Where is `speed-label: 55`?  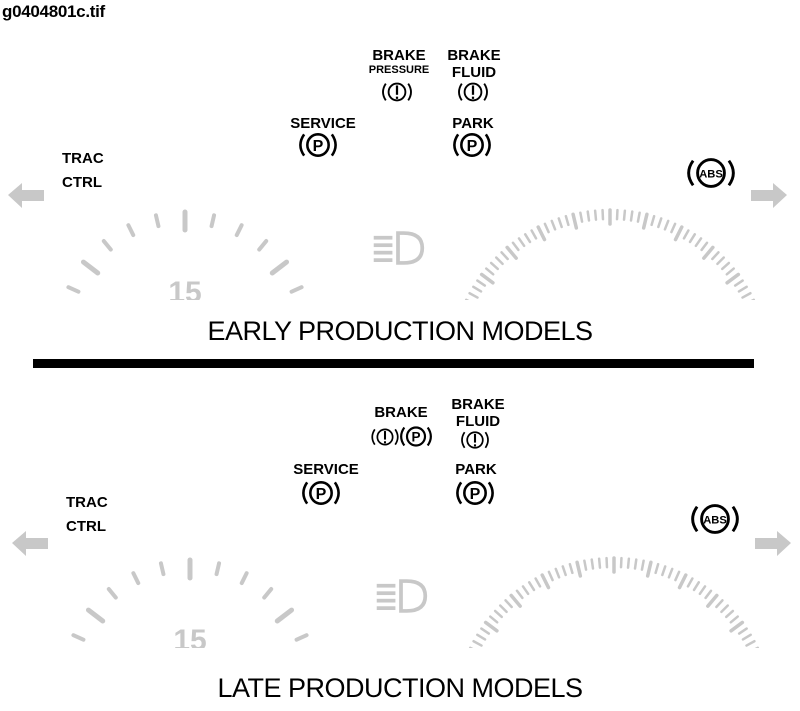 speed-label: 55 is located at coordinates (733, 700).